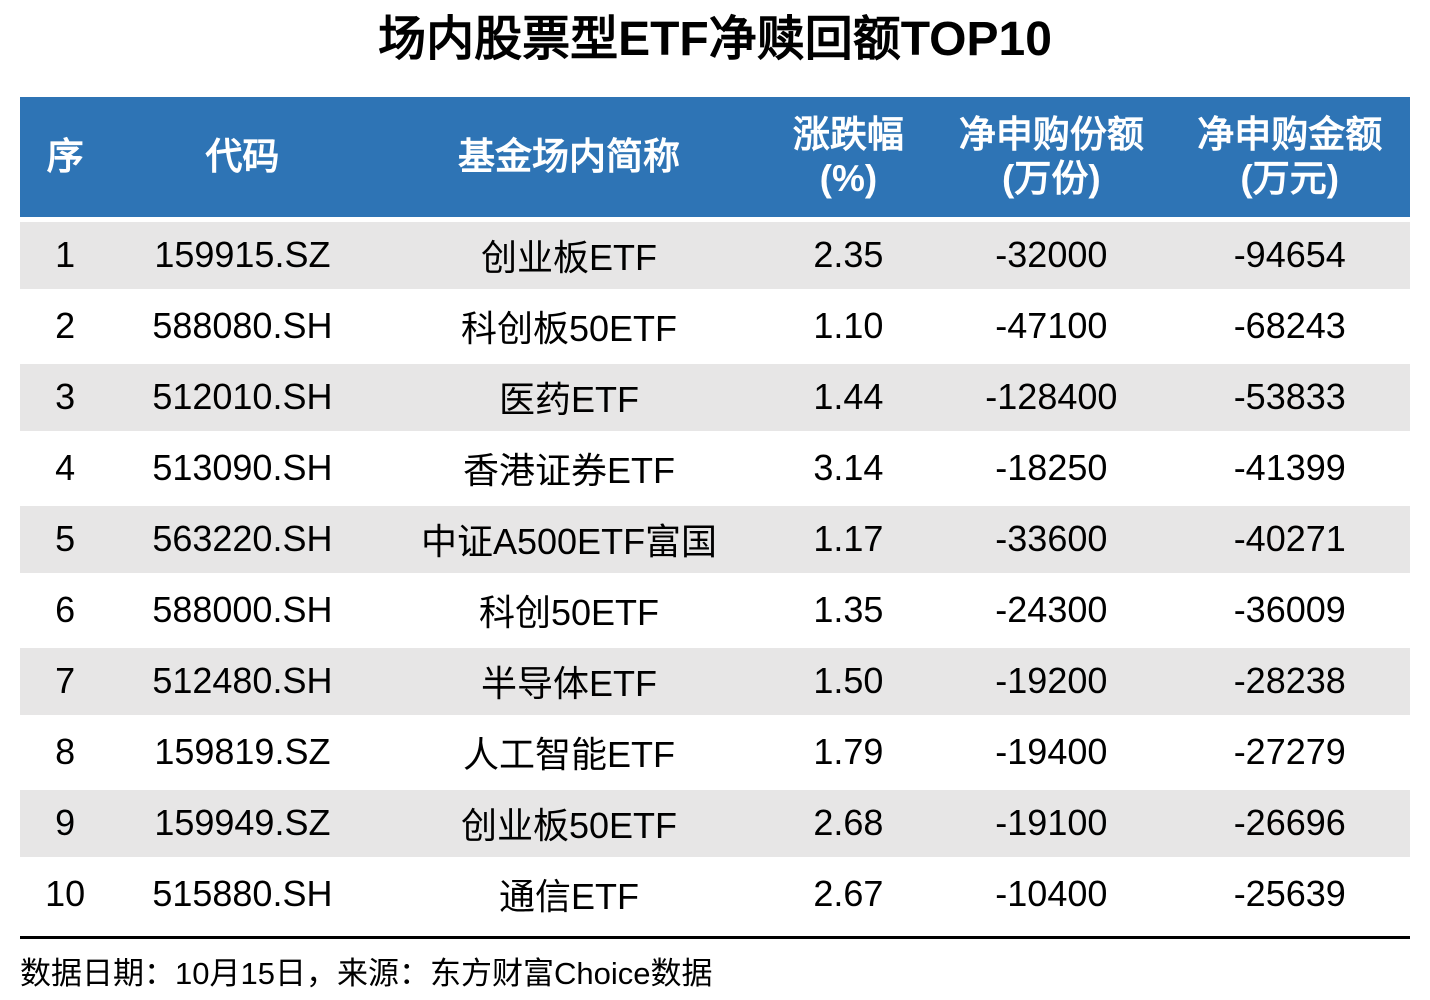 This screenshot has height=1000, width=1430. What do you see at coordinates (242, 895) in the screenshot?
I see `cell-code: 515880.SH` at bounding box center [242, 895].